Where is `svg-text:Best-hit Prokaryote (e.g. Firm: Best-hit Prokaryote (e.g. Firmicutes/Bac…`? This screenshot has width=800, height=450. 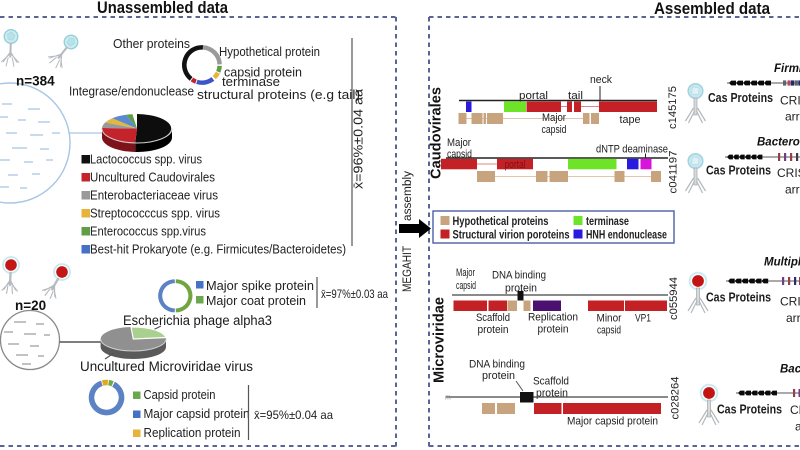
svg-text:Best-hit Prokaryote (e.g. Firm: Best-hit Prokaryote (e.g. Firmicutes/Bac… is located at coordinates (218, 250).